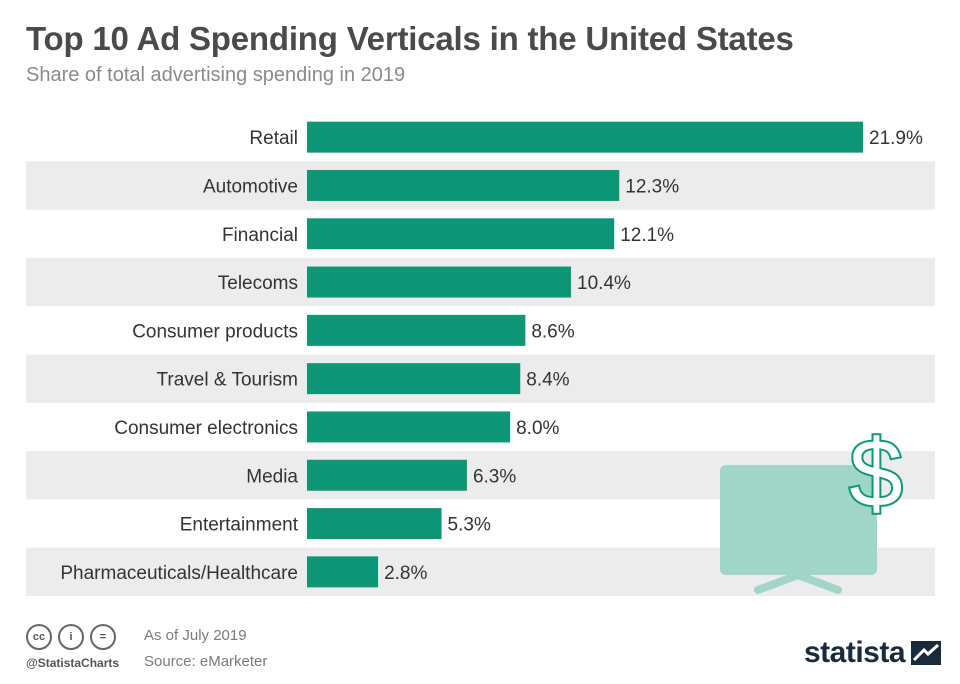 Image resolution: width=960 pixels, height=684 pixels. I want to click on category-label: Consumer electronics, so click(206, 428).